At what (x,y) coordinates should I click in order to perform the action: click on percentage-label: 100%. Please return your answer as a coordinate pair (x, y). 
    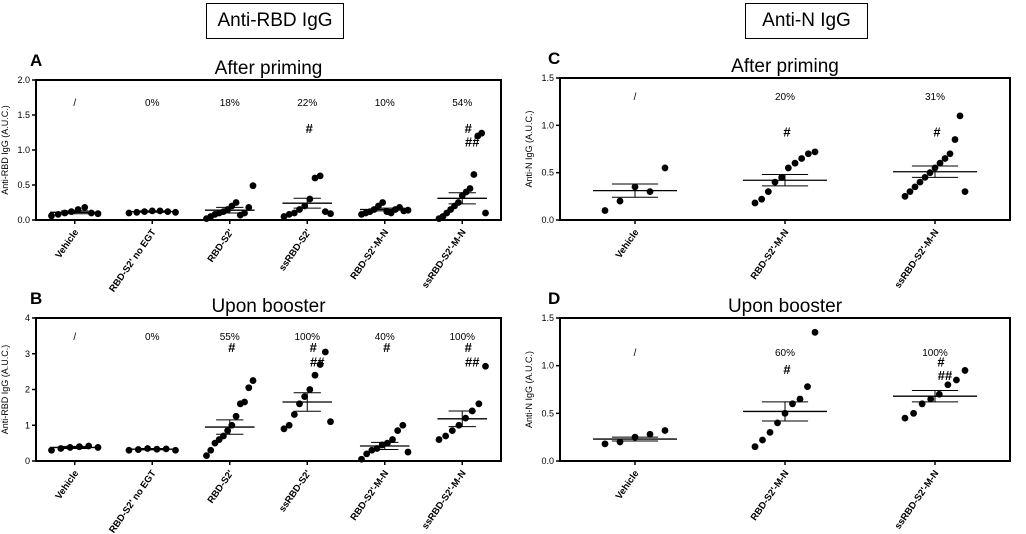
    Looking at the image, I should click on (935, 353).